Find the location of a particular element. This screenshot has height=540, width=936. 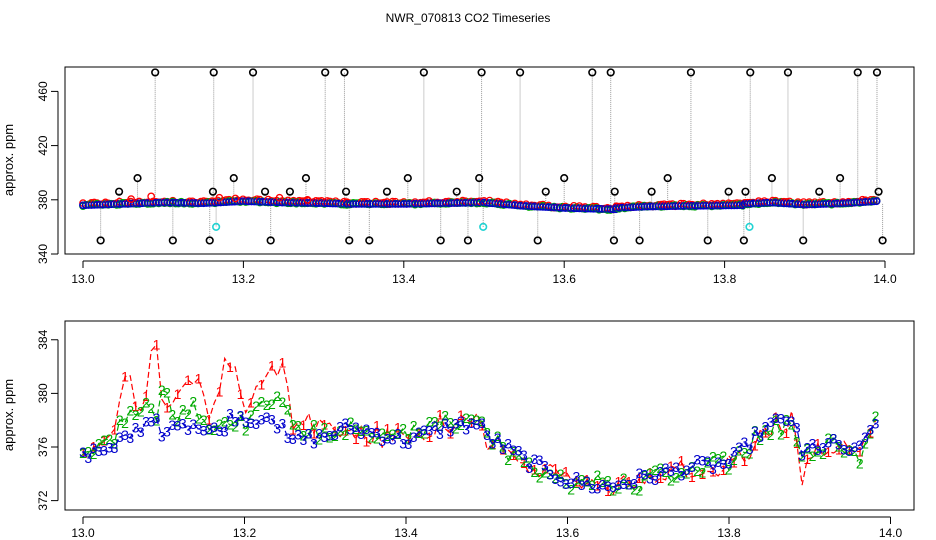

top-x-tick-label: 13.0 is located at coordinates (83, 279).